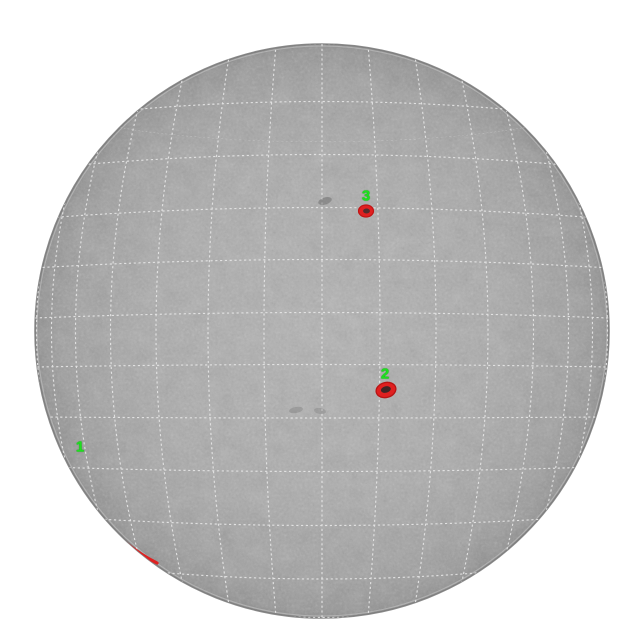 This screenshot has height=640, width=640. I want to click on filament-label-3: 3, so click(366, 196).